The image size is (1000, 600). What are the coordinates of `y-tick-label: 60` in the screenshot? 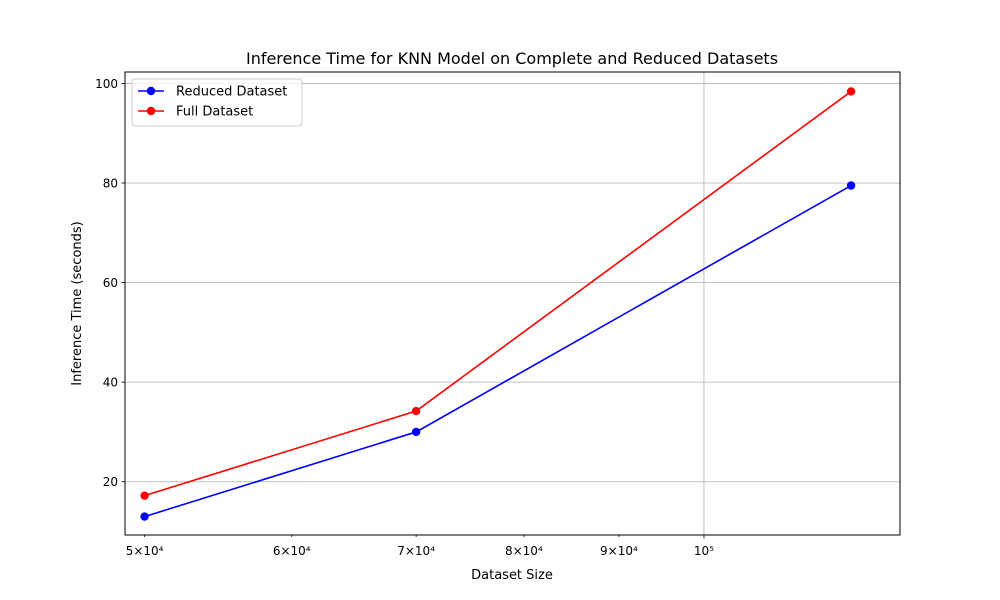 It's located at (110, 283).